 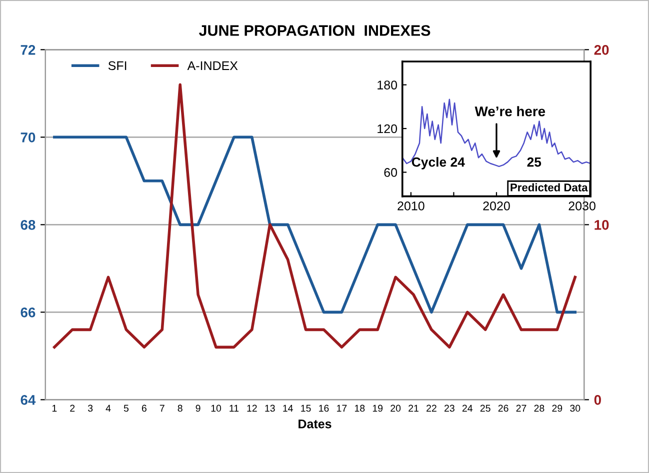 What do you see at coordinates (485, 408) in the screenshot?
I see `x-tick-label: 25` at bounding box center [485, 408].